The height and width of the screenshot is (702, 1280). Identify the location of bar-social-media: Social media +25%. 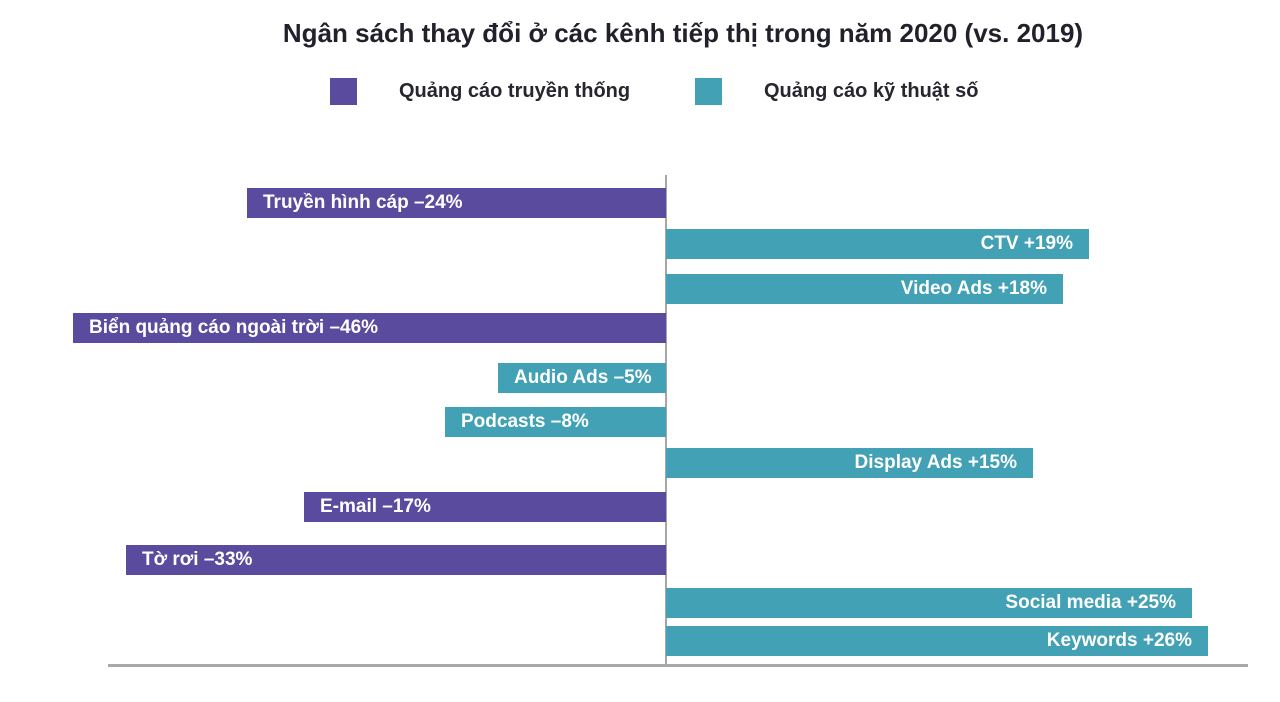
(929, 603).